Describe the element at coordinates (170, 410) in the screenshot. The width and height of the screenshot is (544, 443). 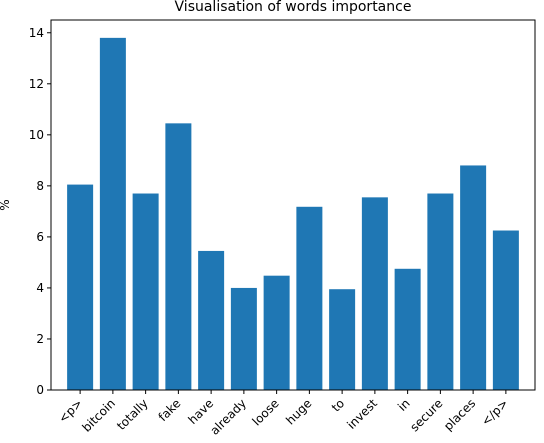
I see `x-tick-label: fake` at that location.